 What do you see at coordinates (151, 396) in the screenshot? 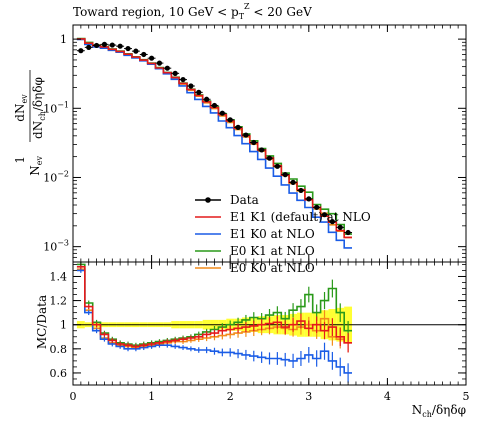
I see `x-tick-label: 1` at bounding box center [151, 396].